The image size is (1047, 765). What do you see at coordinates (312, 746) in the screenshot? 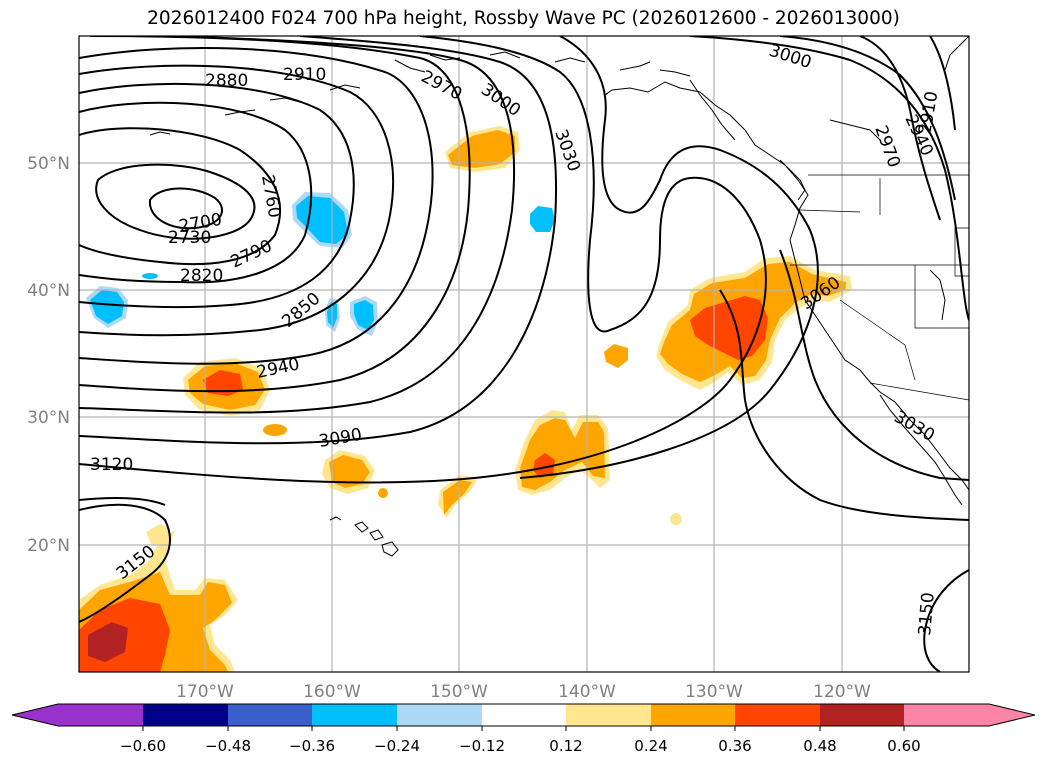
I see `colorbar-tick-label: −0.36` at bounding box center [312, 746].